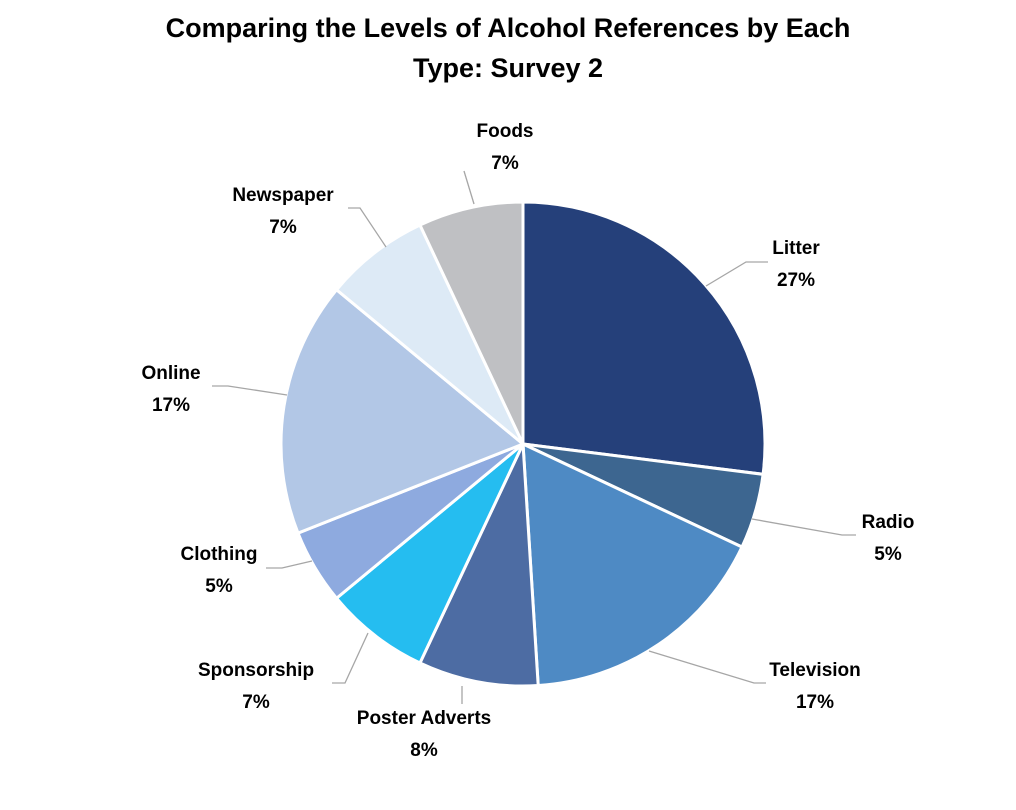 This screenshot has width=1016, height=810. What do you see at coordinates (736, 274) in the screenshot?
I see `leader-line-litter` at bounding box center [736, 274].